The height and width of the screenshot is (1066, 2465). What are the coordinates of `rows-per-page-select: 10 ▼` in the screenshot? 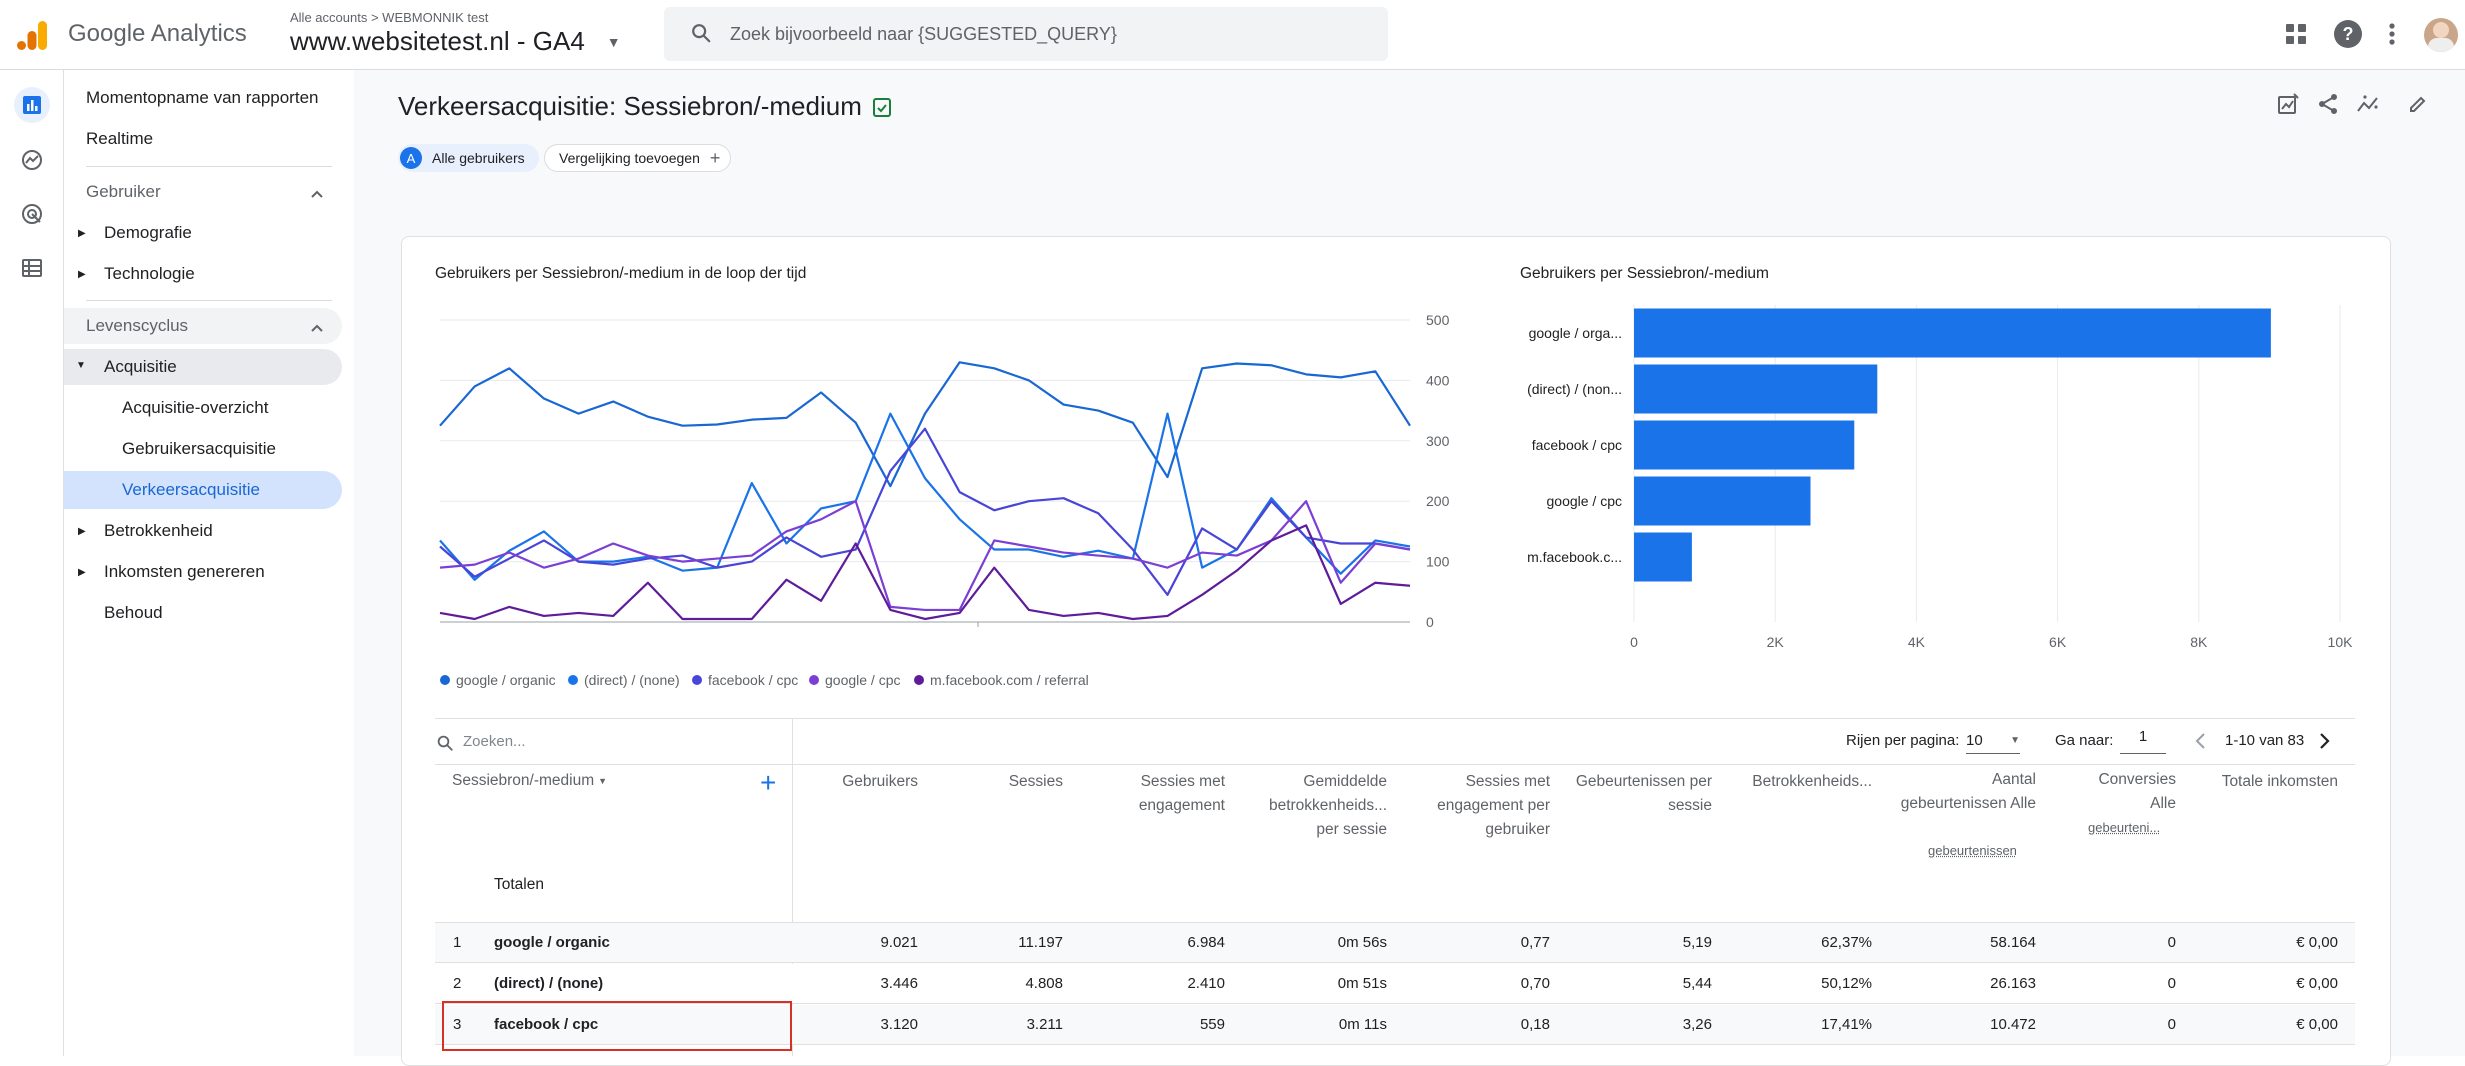 It's located at (1993, 741).